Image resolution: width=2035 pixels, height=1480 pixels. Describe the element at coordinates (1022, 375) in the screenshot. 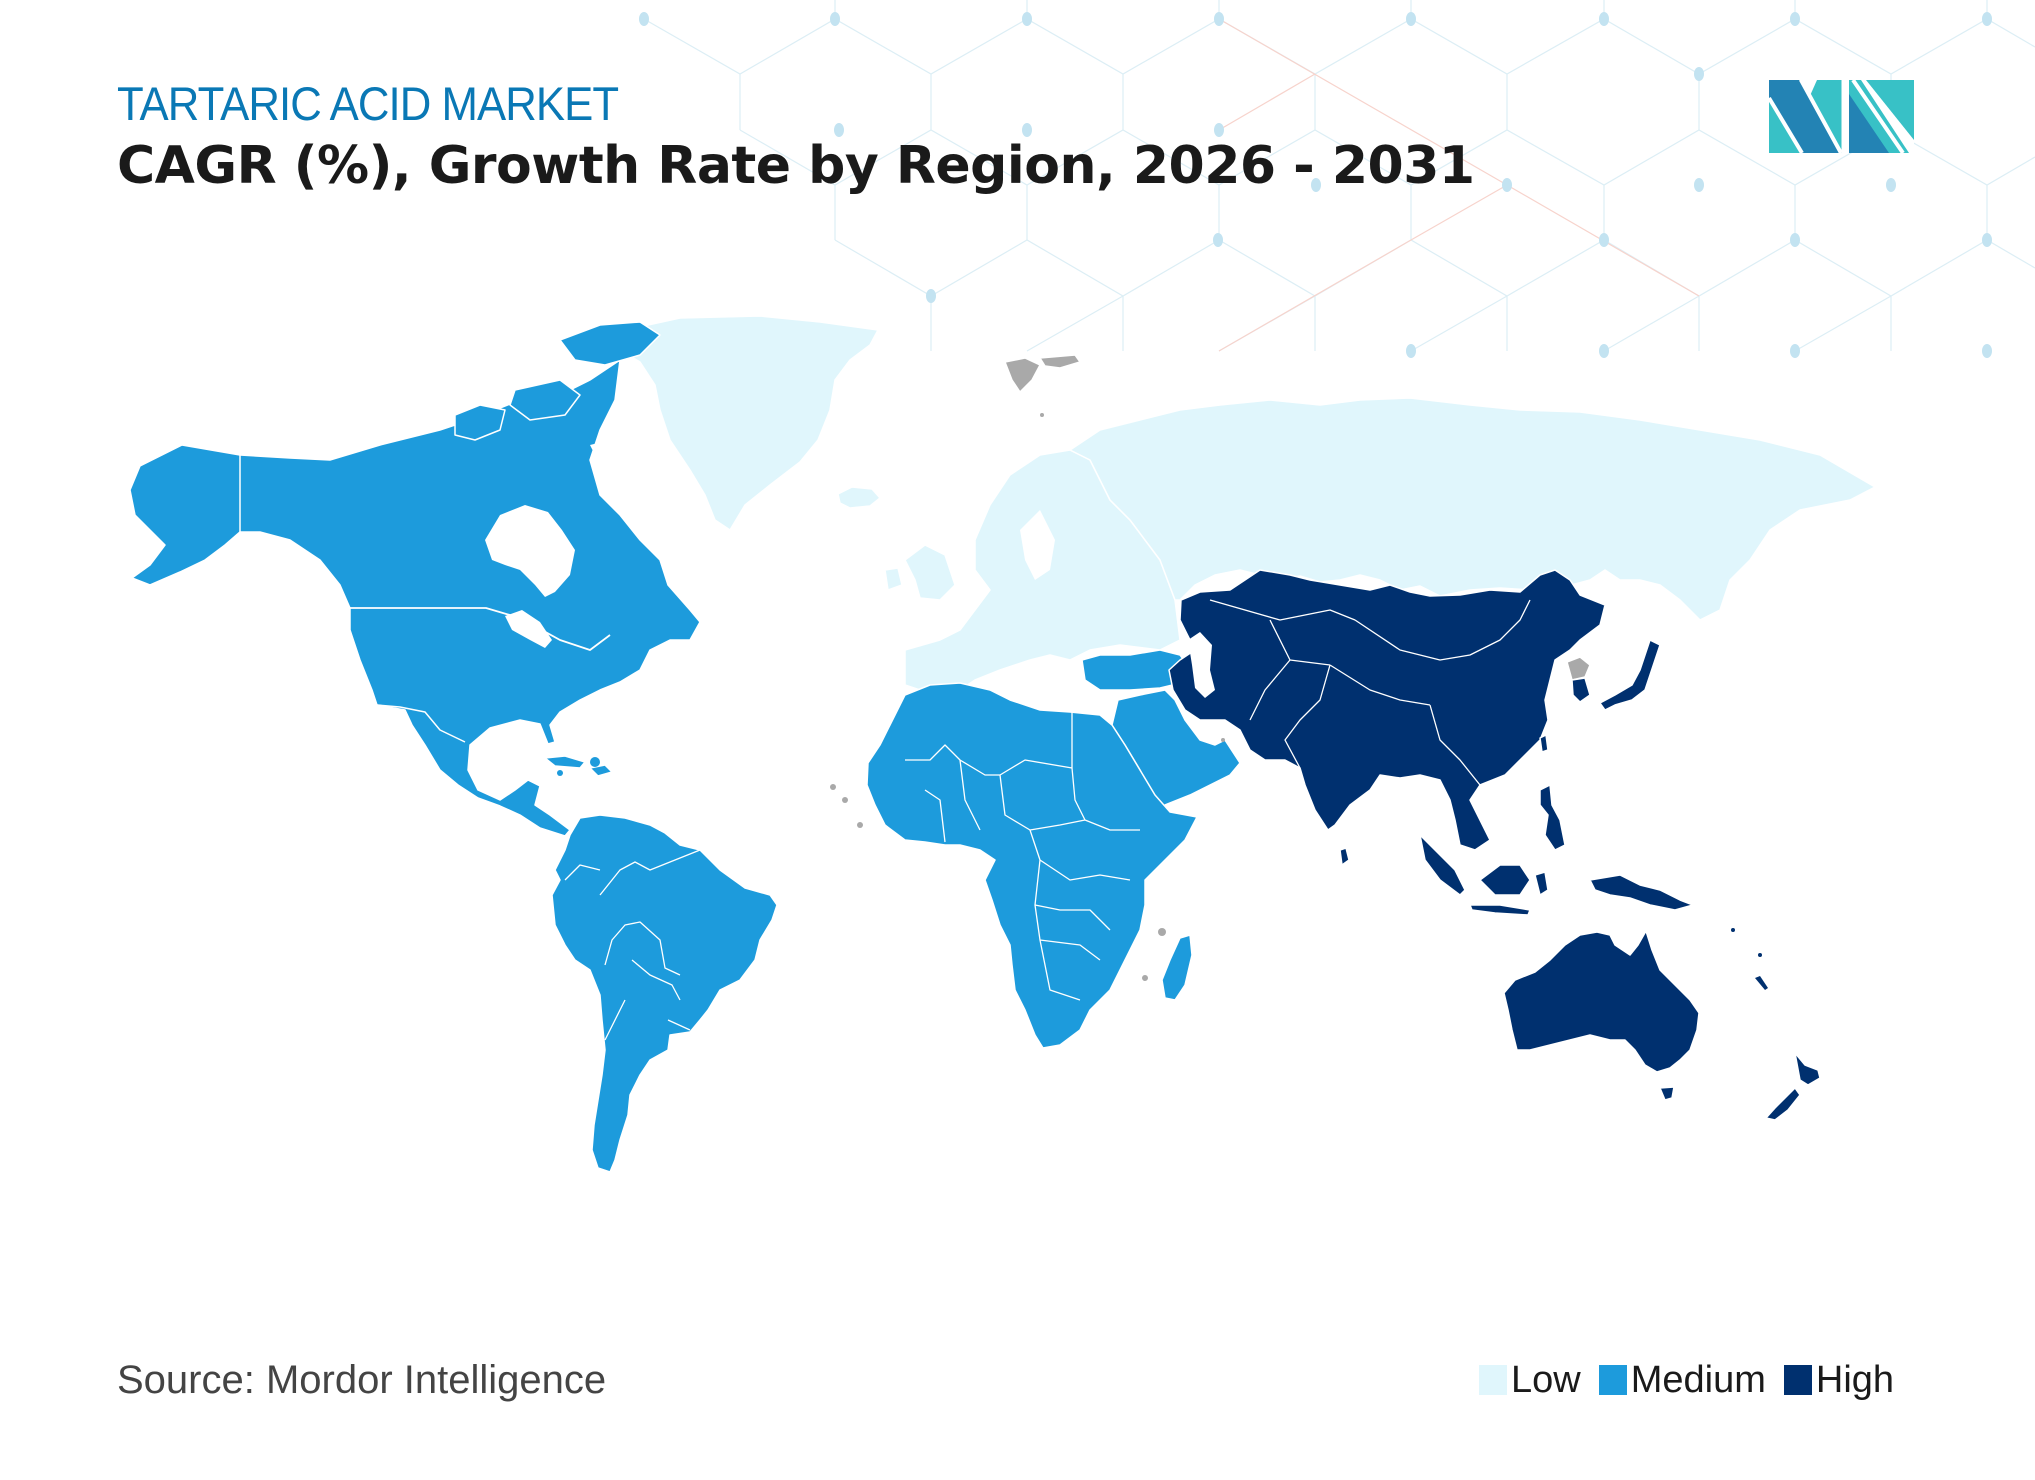

I see `region-svalbard` at that location.